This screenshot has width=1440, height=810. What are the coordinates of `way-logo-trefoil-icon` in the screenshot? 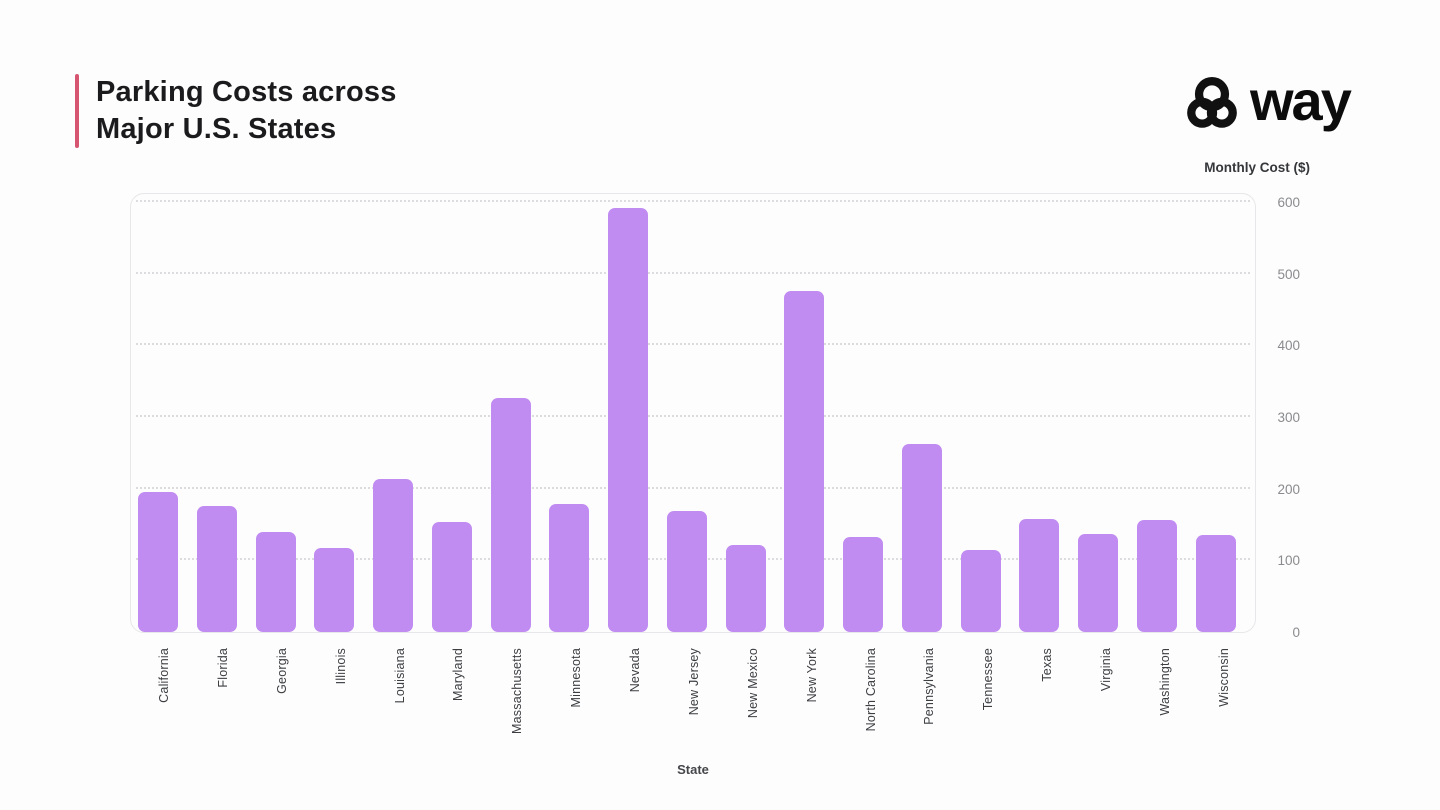 It's located at (1212, 102).